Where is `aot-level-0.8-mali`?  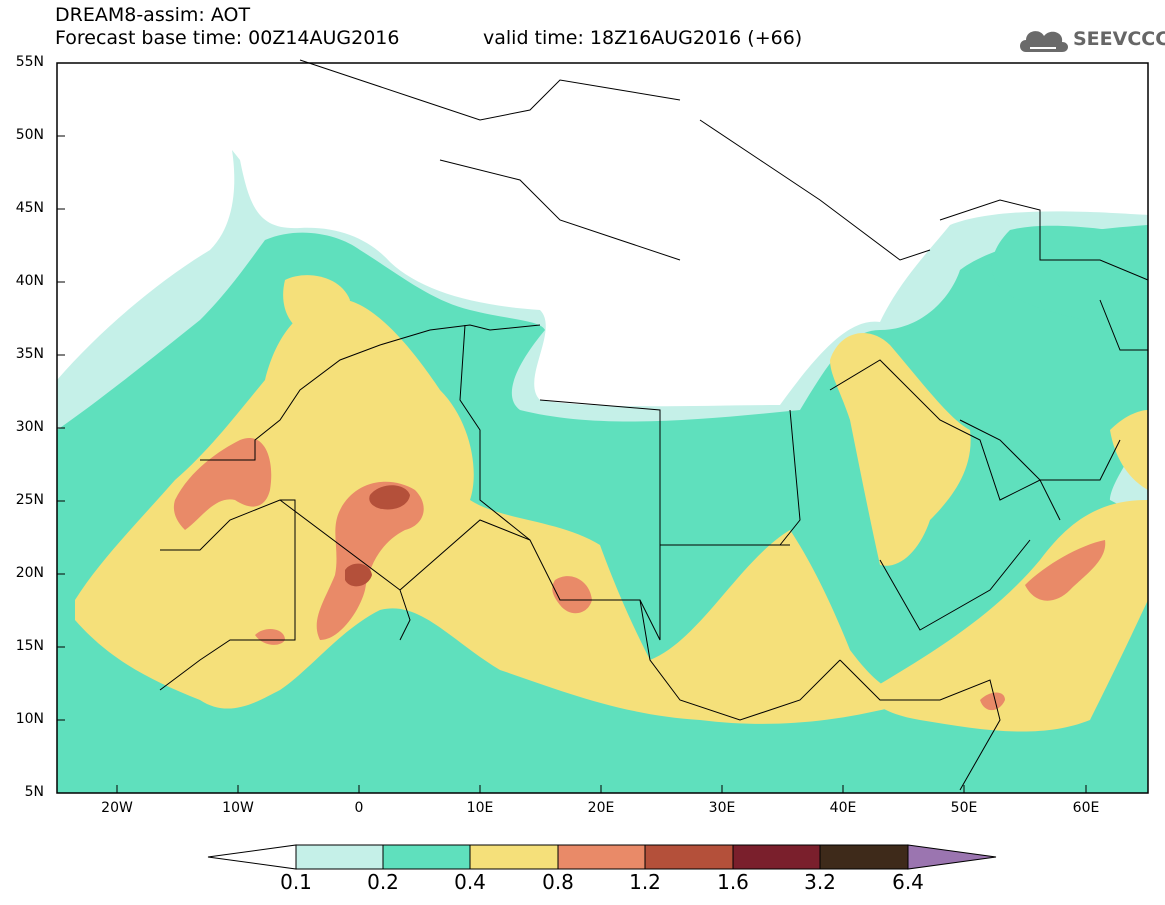 aot-level-0.8-mali is located at coordinates (270, 636).